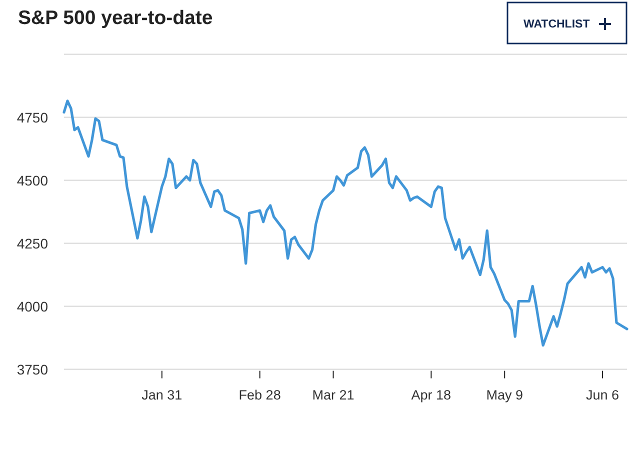 The image size is (641, 459). What do you see at coordinates (32, 117) in the screenshot?
I see `y-tick-label: 4750` at bounding box center [32, 117].